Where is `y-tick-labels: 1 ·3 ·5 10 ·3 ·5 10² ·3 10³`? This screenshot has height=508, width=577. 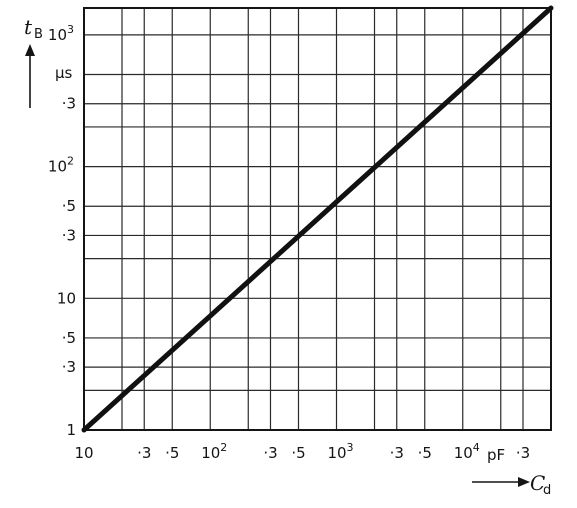 y-tick-labels: 1 ·3 ·5 10 ·3 ·5 10² ·3 10³ is located at coordinates (62, 231).